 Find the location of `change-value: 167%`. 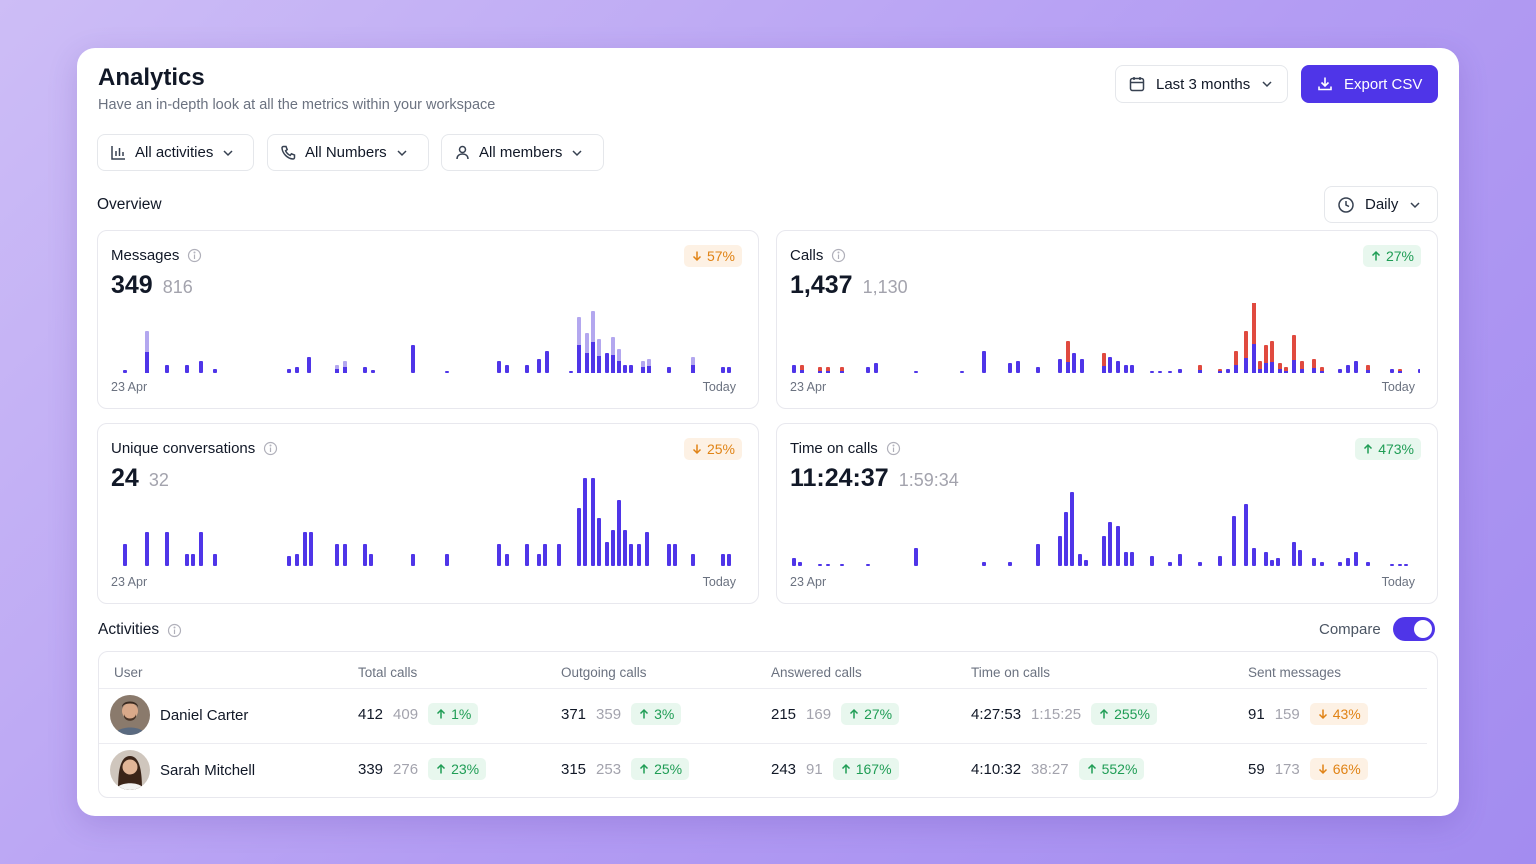

change-value: 167% is located at coordinates (873, 769).